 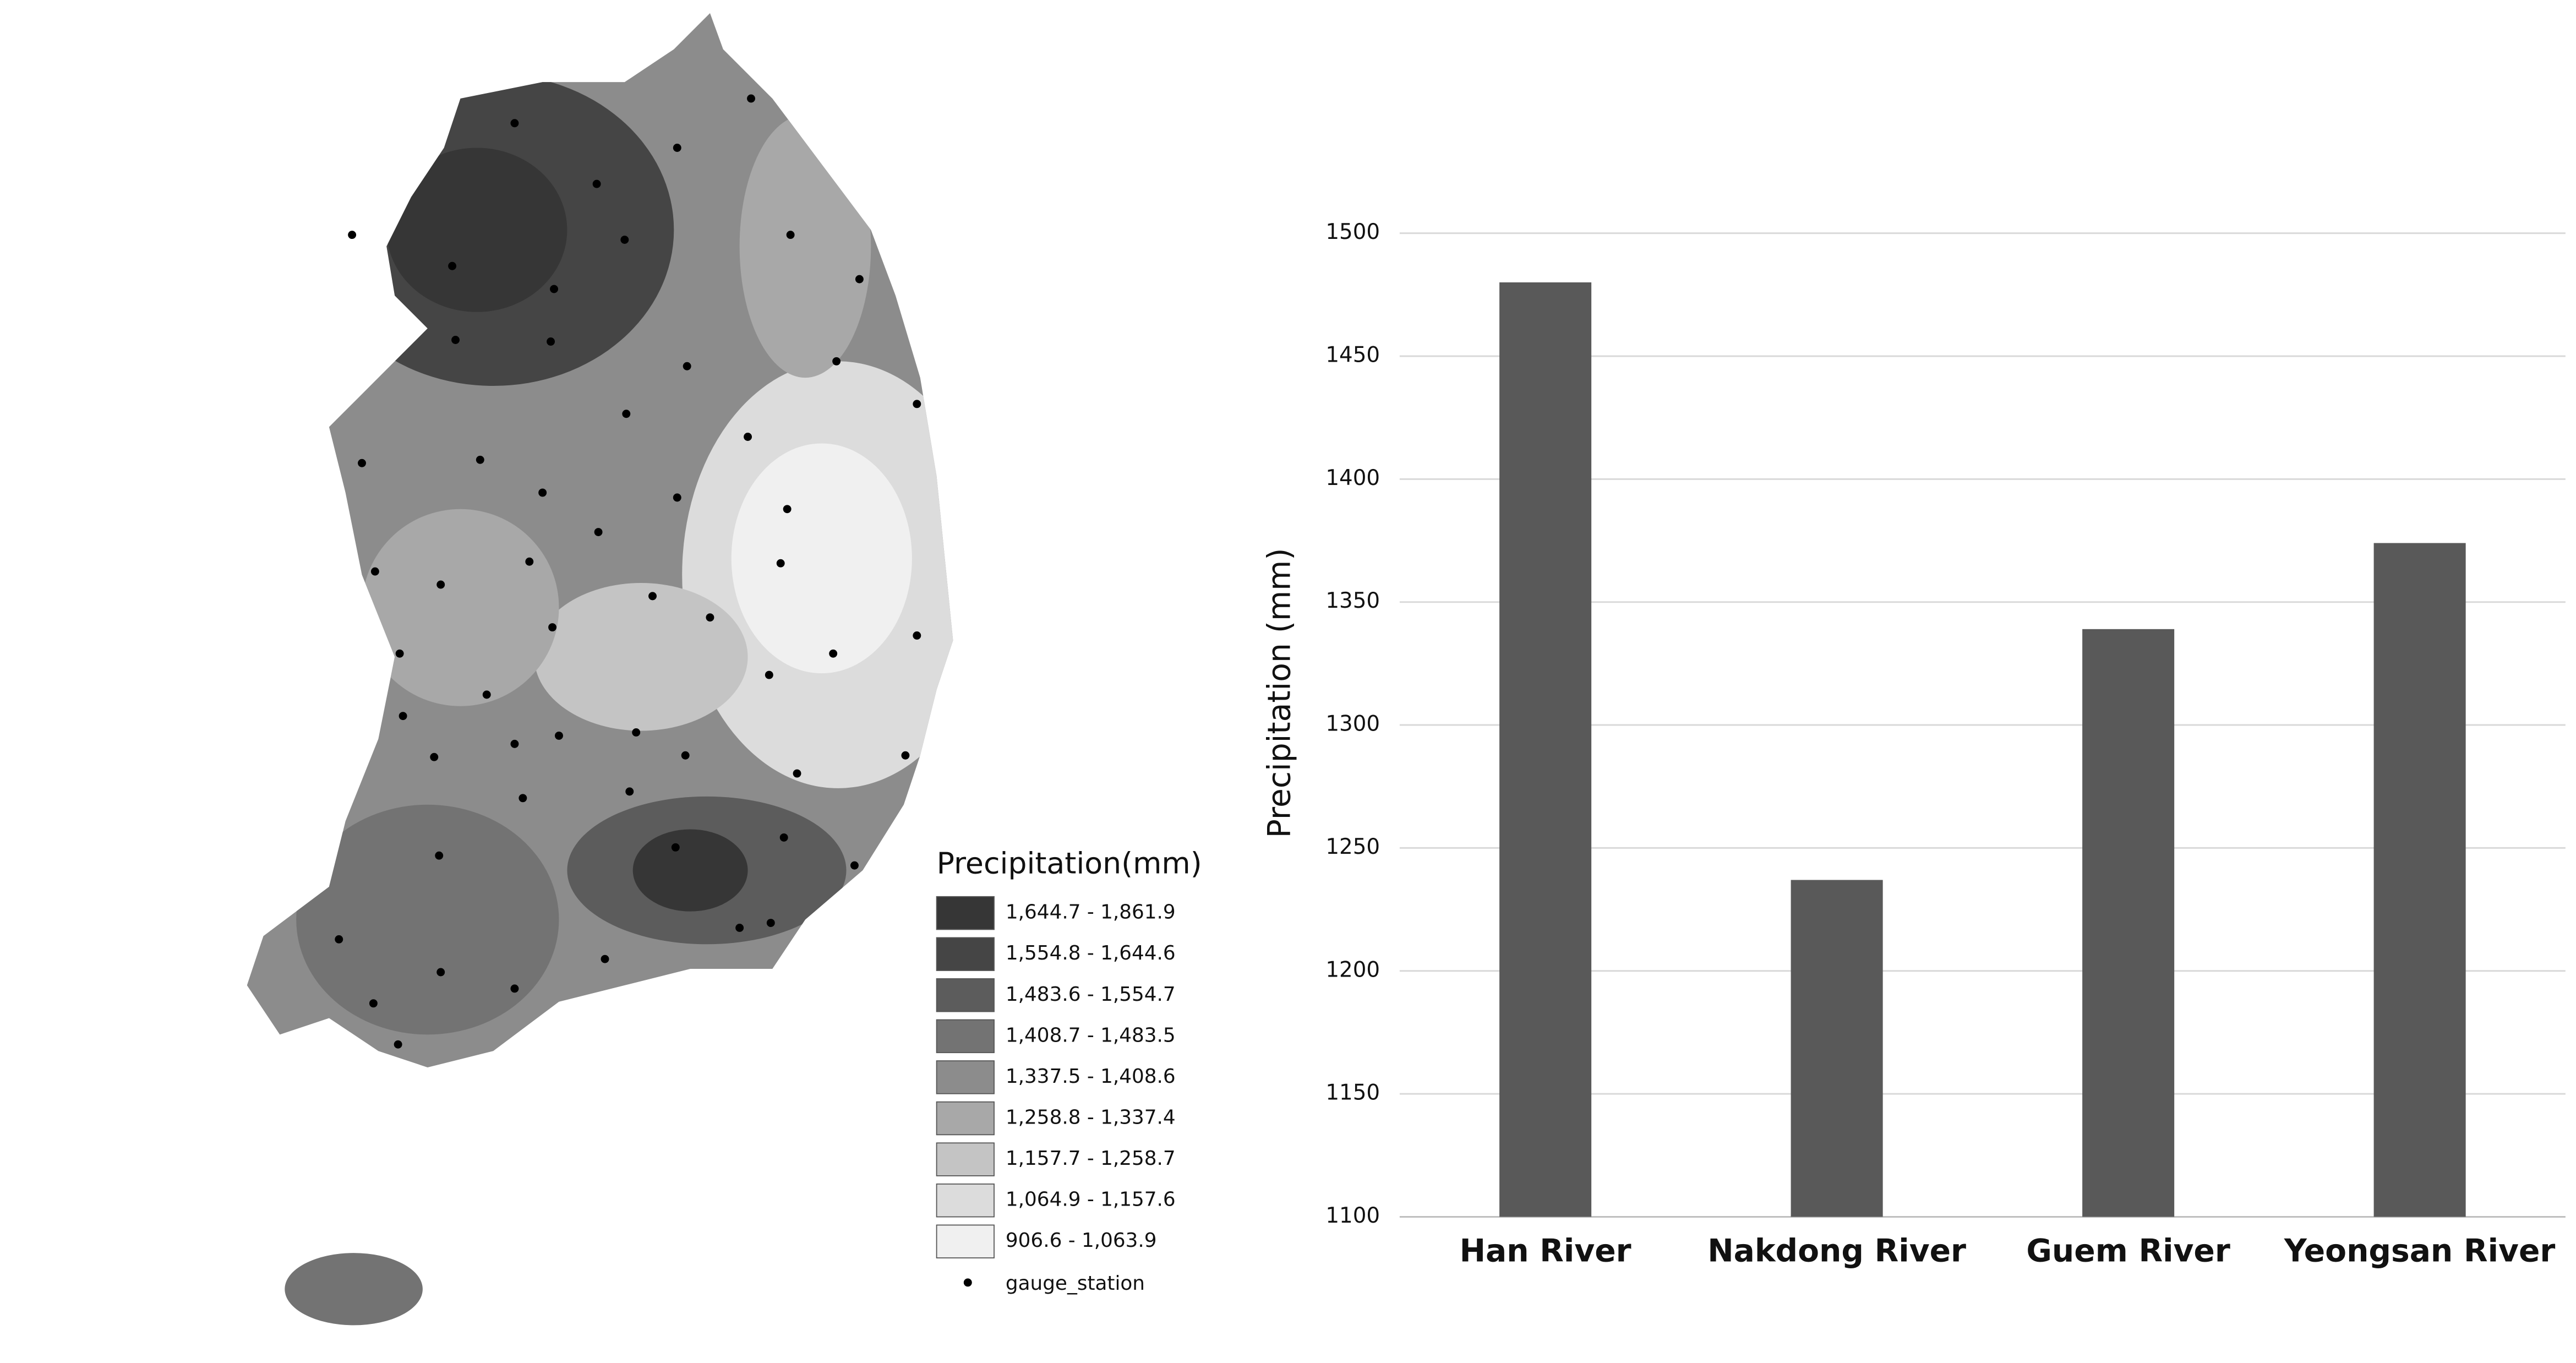 What do you see at coordinates (1546, 1251) in the screenshot?
I see `x-tick-label: Han River` at bounding box center [1546, 1251].